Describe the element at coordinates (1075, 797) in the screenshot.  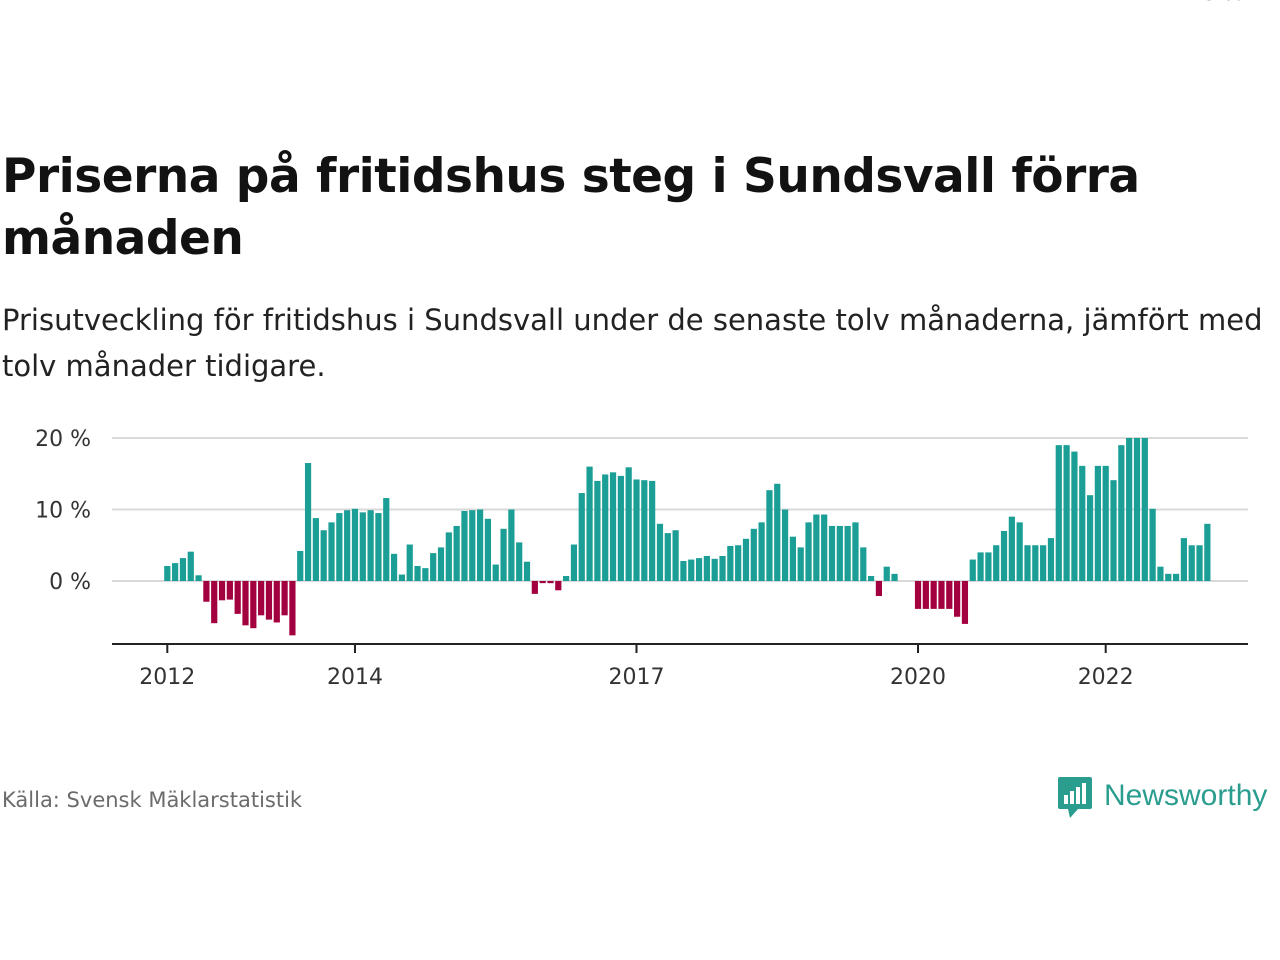
I see `newsworthy-logo-icon` at that location.